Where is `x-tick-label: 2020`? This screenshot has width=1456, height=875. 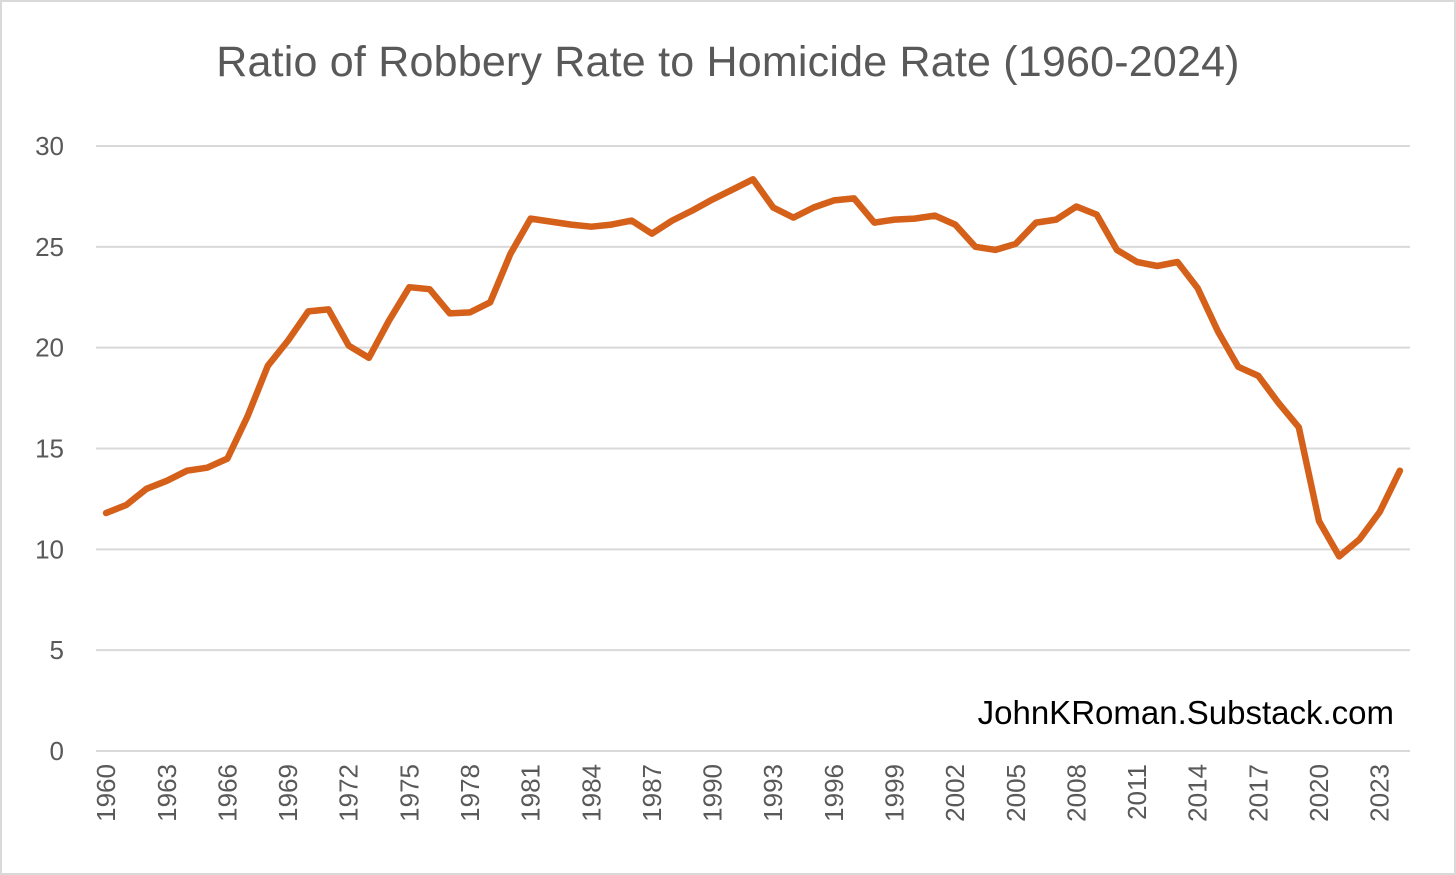 x-tick-label: 2020 is located at coordinates (1319, 793).